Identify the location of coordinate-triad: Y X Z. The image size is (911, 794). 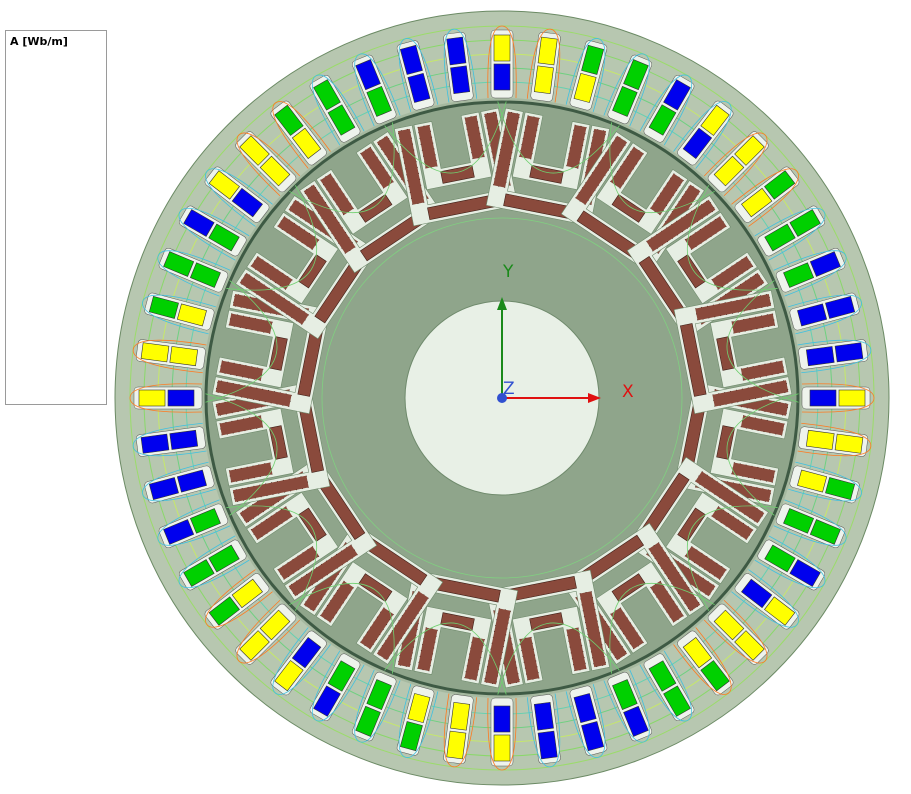
(565, 332).